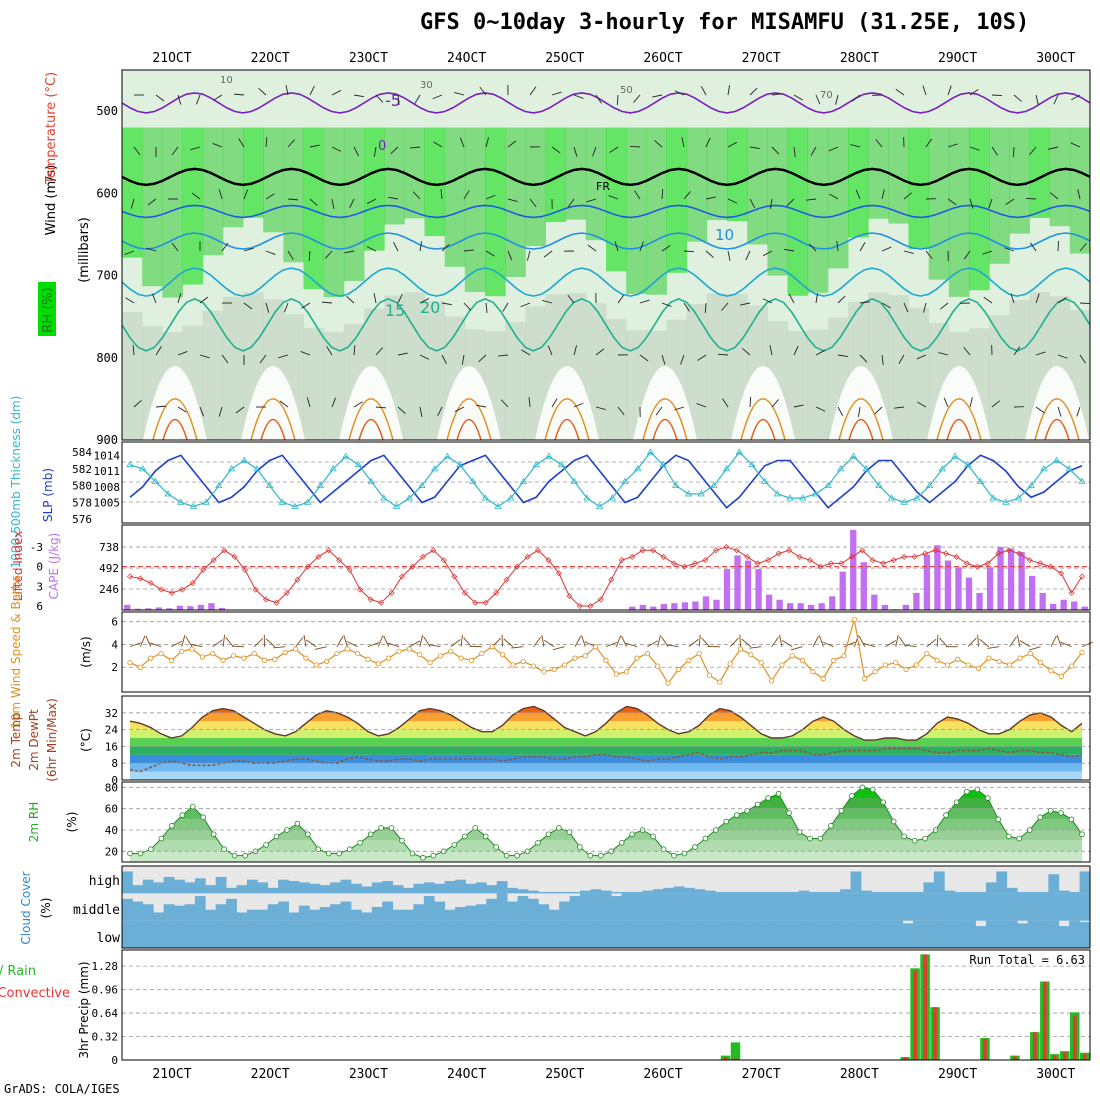 The height and width of the screenshot is (1100, 1100). What do you see at coordinates (107, 358) in the screenshot?
I see `pressure-tick: 800` at bounding box center [107, 358].